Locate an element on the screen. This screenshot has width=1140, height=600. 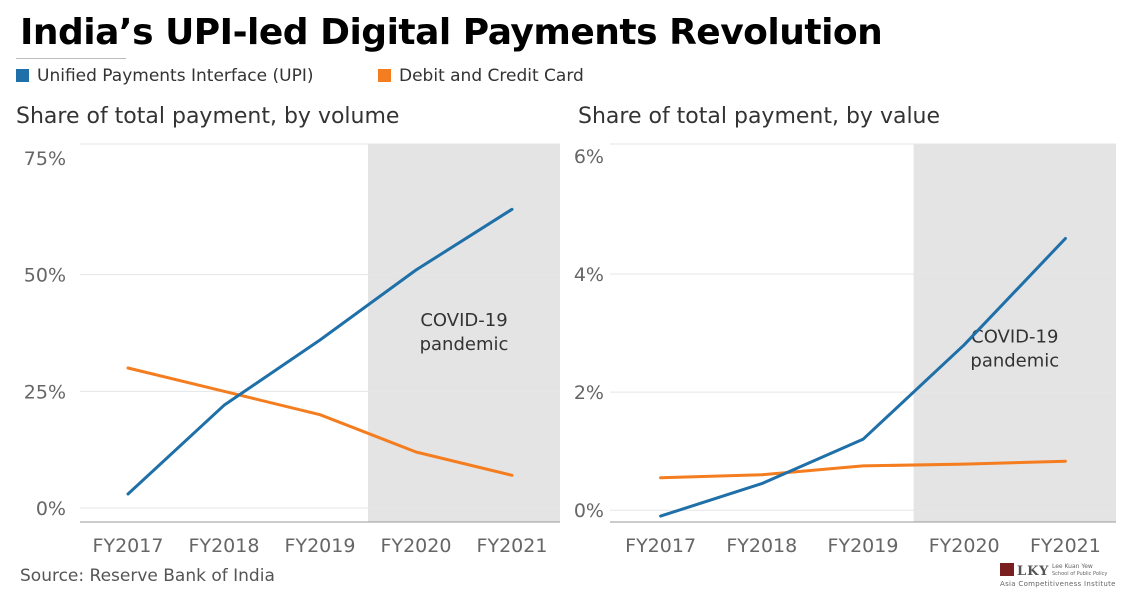
legend-label-card: Debit and Credit Card is located at coordinates (491, 76).